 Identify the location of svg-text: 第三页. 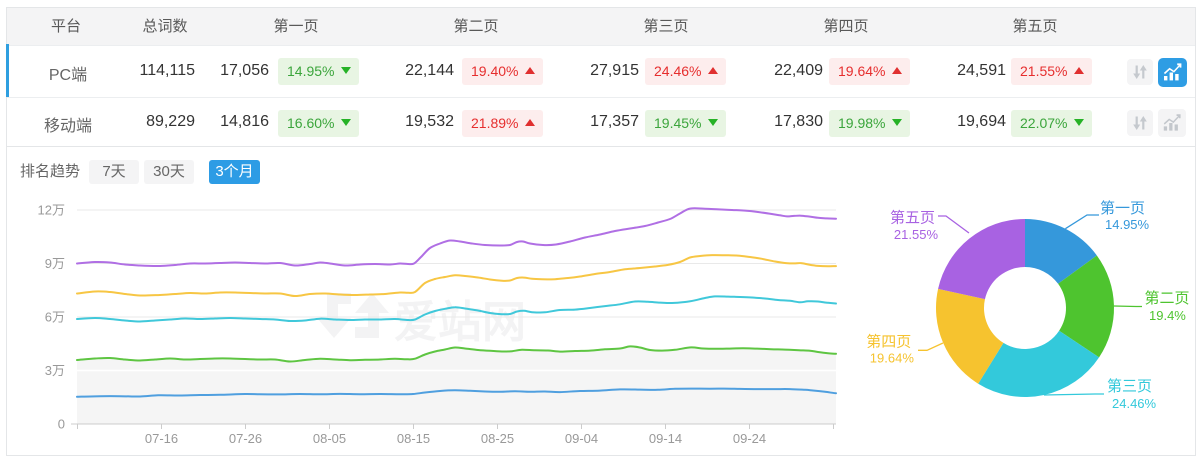
(1129, 385).